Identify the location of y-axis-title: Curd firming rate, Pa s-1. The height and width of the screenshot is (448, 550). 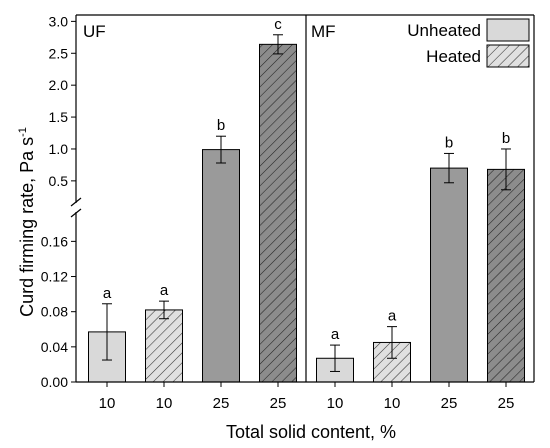
(27, 222).